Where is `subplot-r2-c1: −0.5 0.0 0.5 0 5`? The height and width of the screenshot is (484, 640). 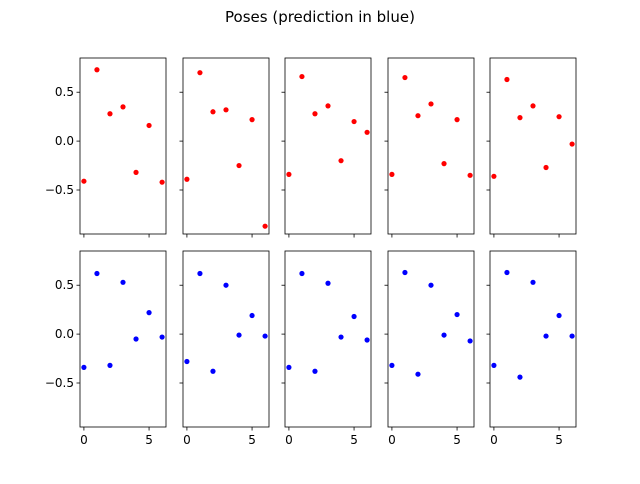
subplot-r2-c1: −0.5 0.0 0.5 0 5 is located at coordinates (106, 348).